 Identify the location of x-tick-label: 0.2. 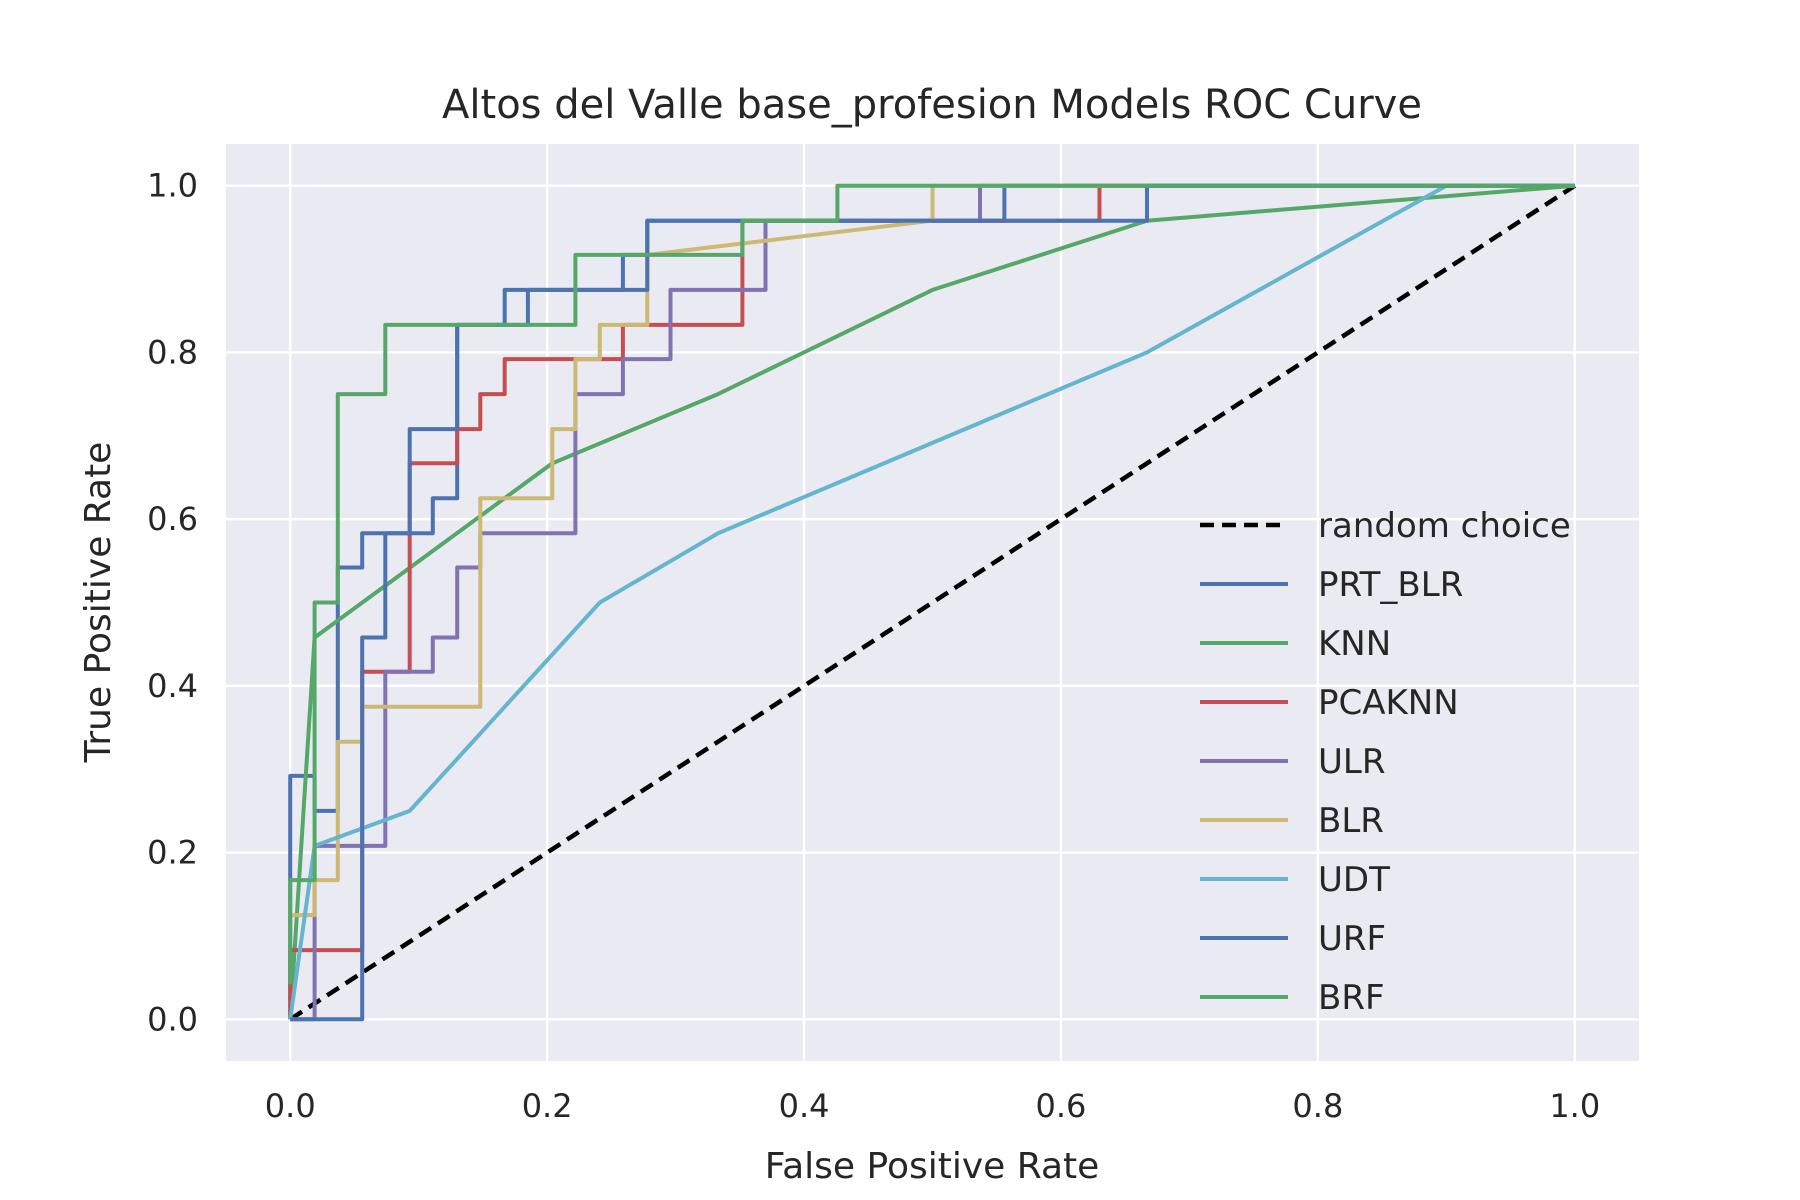
(547, 1106).